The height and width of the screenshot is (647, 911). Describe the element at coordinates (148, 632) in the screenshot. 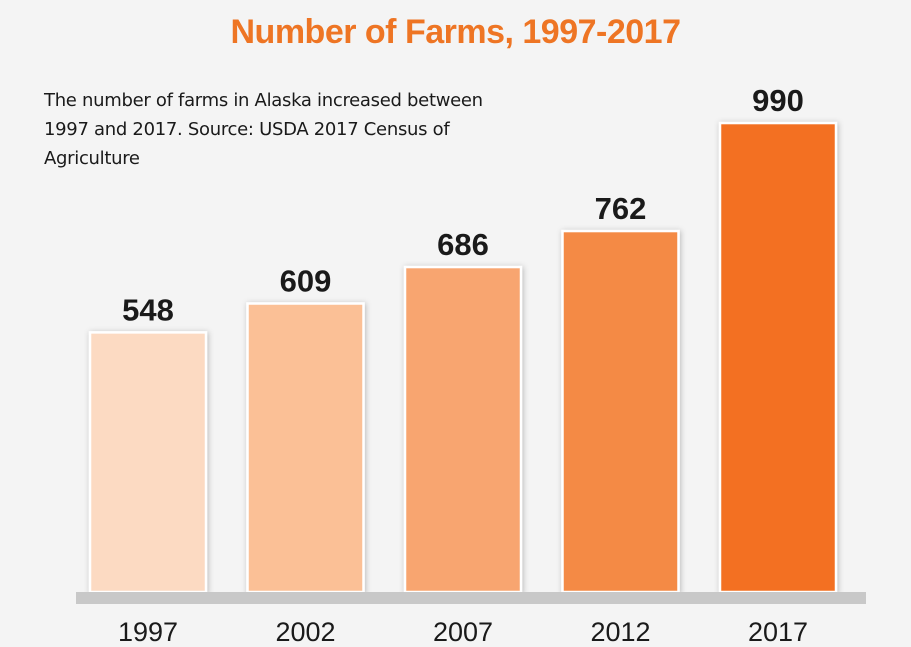

I see `x-tick-label-1997: 1997` at that location.